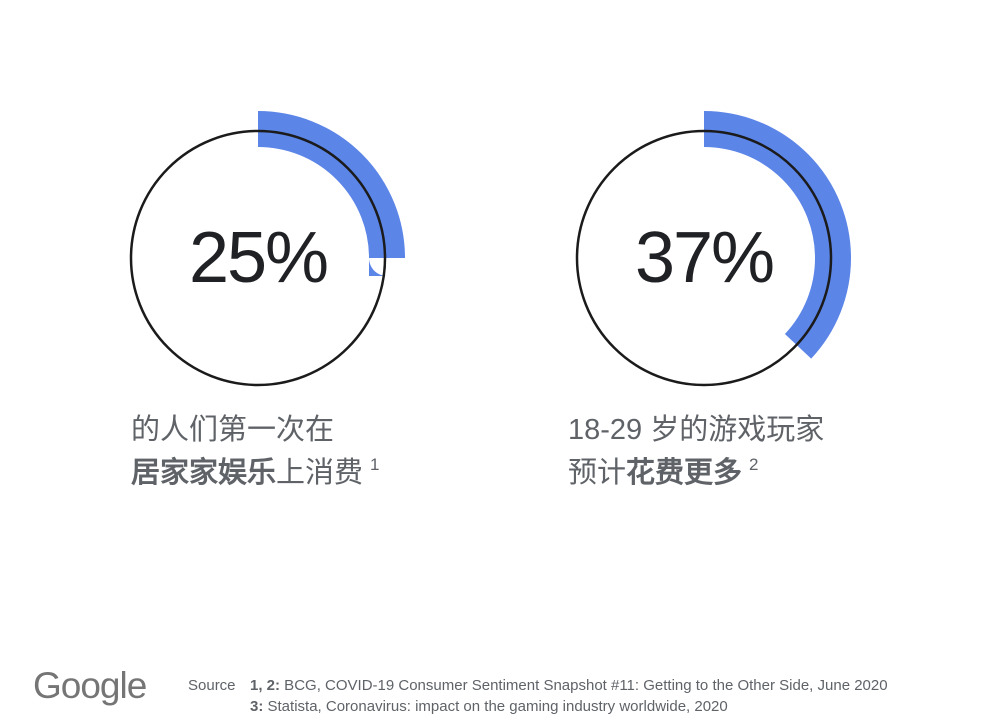  I want to click on caption-line: 居家家娱乐上消费 1, so click(255, 475).